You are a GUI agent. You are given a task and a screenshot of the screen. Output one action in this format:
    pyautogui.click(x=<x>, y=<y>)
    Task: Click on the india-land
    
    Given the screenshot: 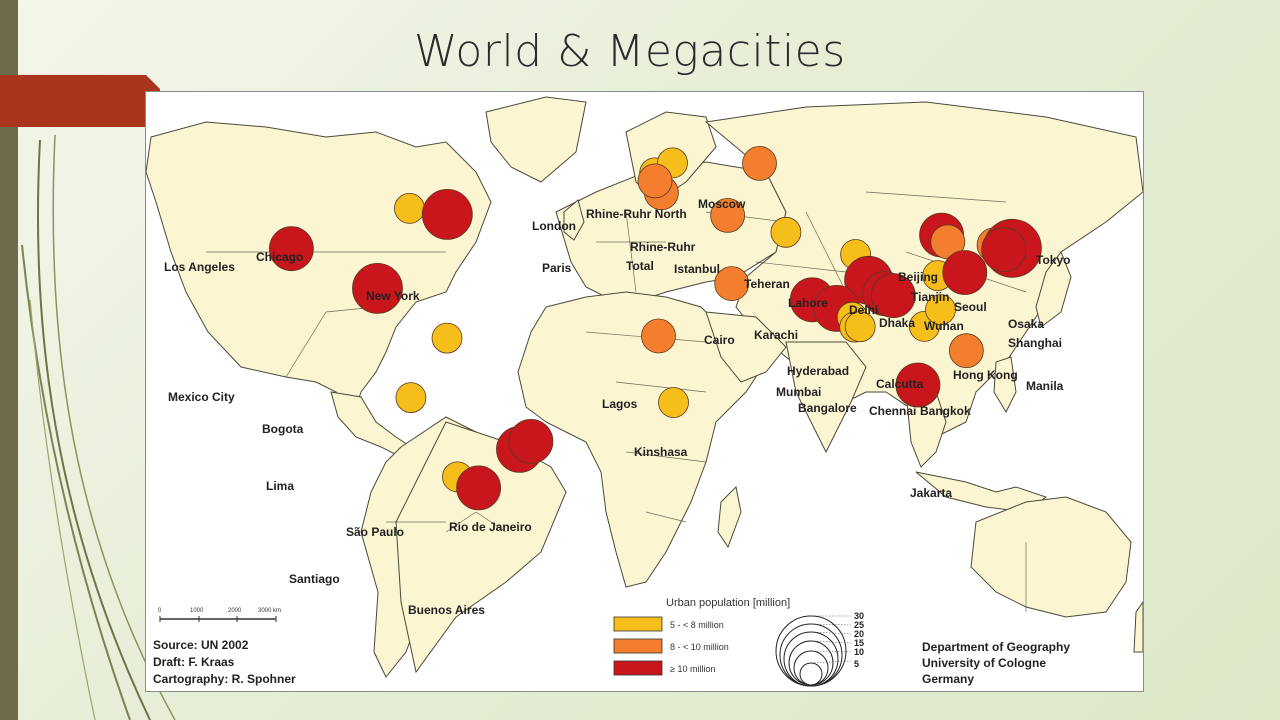 What is the action you would take?
    pyautogui.click(x=826, y=397)
    